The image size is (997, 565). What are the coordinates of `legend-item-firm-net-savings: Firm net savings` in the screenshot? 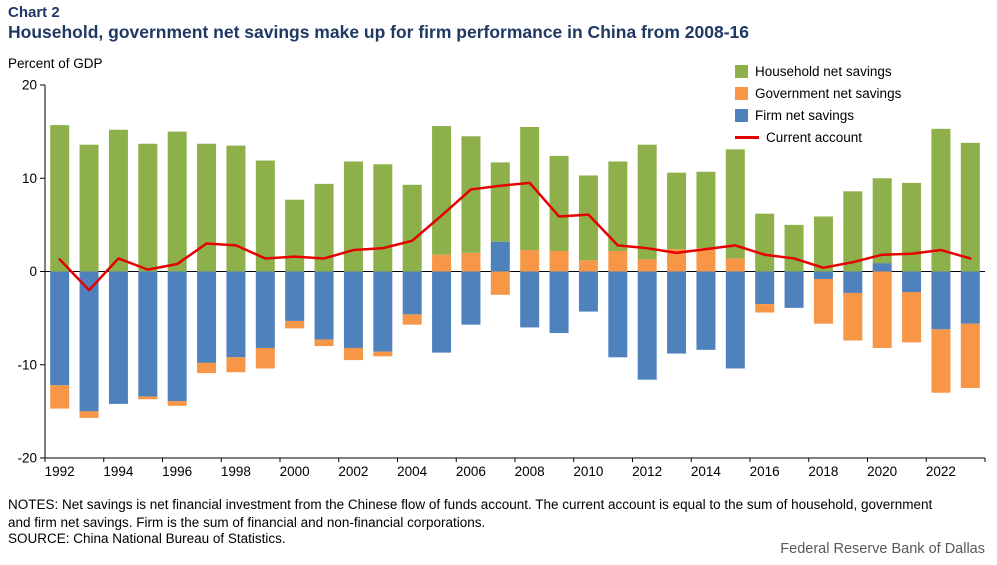 It's located at (818, 115).